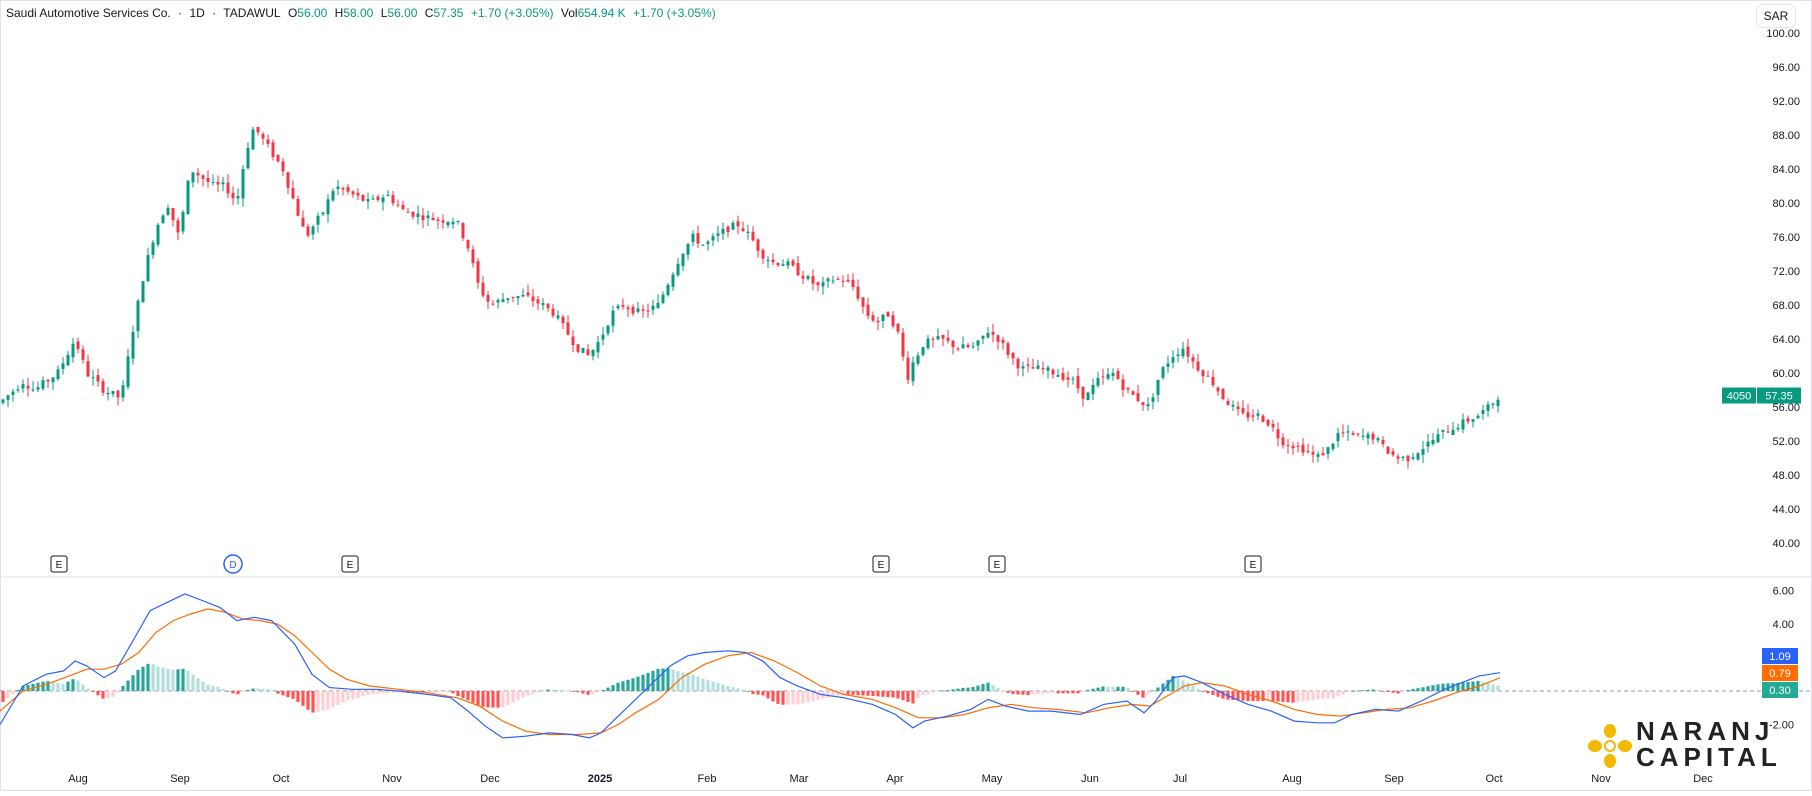 This screenshot has width=1812, height=796. What do you see at coordinates (448, 13) in the screenshot?
I see `close-value: 57.35` at bounding box center [448, 13].